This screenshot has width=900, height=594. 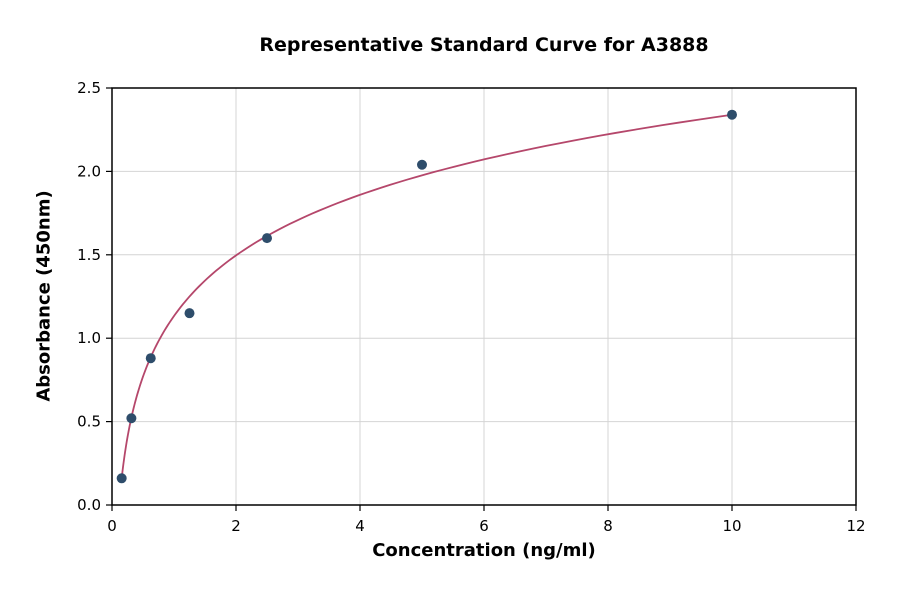 I want to click on y-tick-label: 2.0, so click(x=89, y=171).